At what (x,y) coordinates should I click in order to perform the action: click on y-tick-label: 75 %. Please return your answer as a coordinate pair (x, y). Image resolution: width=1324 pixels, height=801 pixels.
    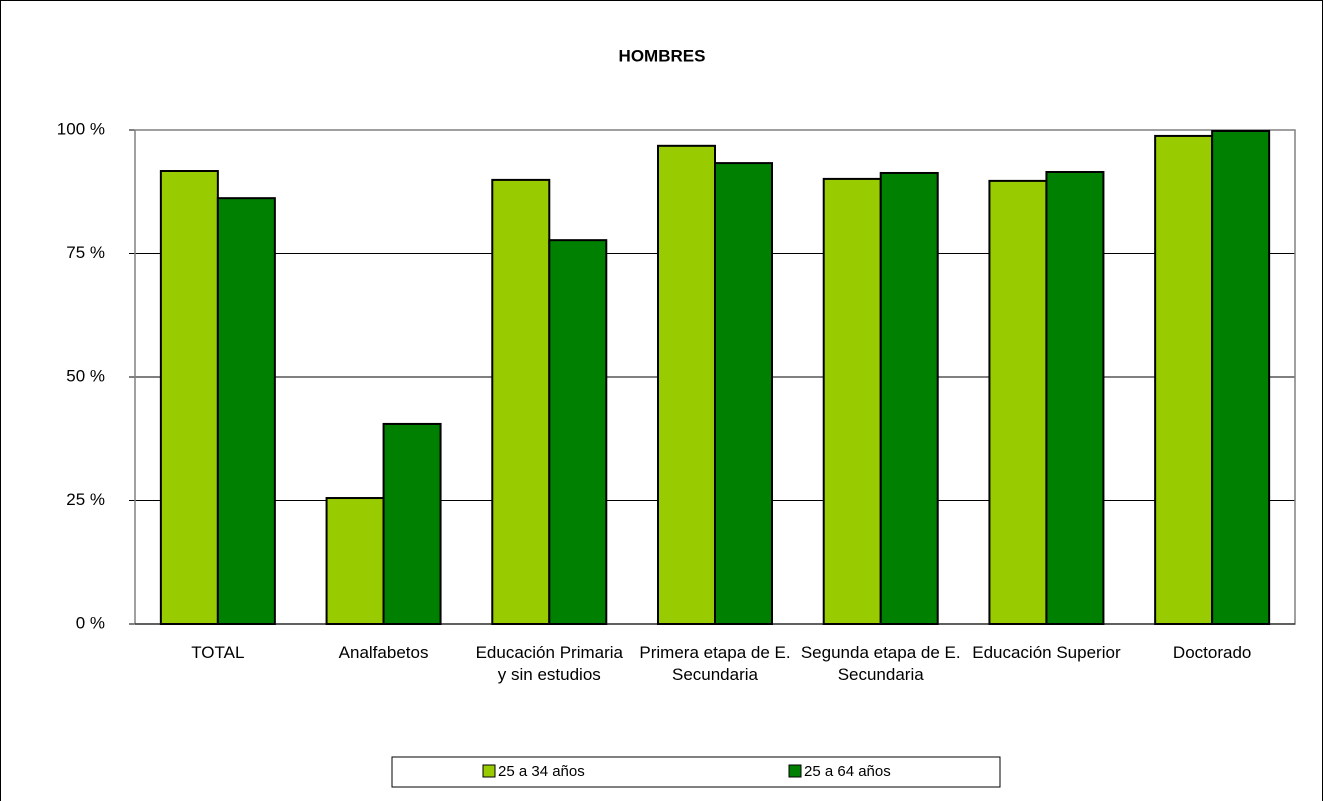
    Looking at the image, I should click on (85, 252).